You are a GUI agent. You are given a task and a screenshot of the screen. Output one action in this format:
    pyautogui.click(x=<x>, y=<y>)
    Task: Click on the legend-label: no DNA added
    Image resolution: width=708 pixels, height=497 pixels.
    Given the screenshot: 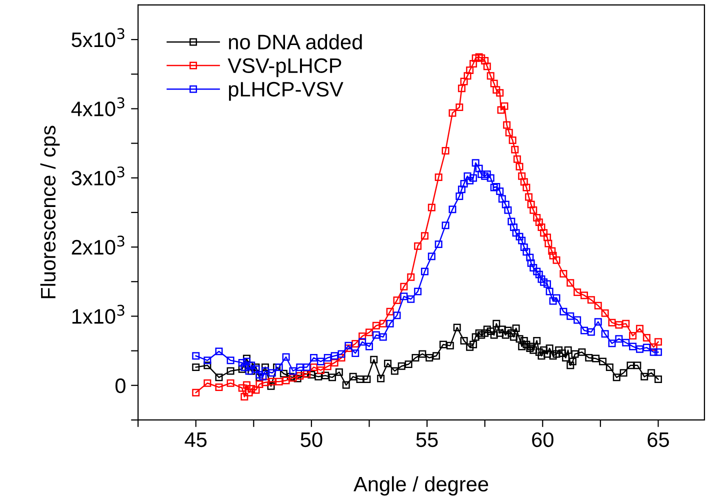 What is the action you would take?
    pyautogui.click(x=295, y=42)
    